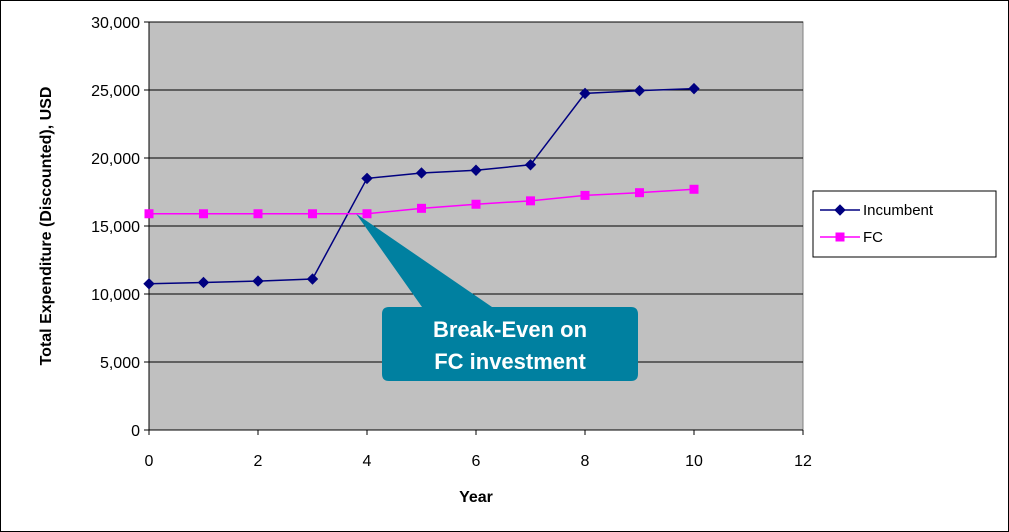 The image size is (1009, 532). Describe the element at coordinates (476, 461) in the screenshot. I see `x-tick-label-3: 6` at that location.